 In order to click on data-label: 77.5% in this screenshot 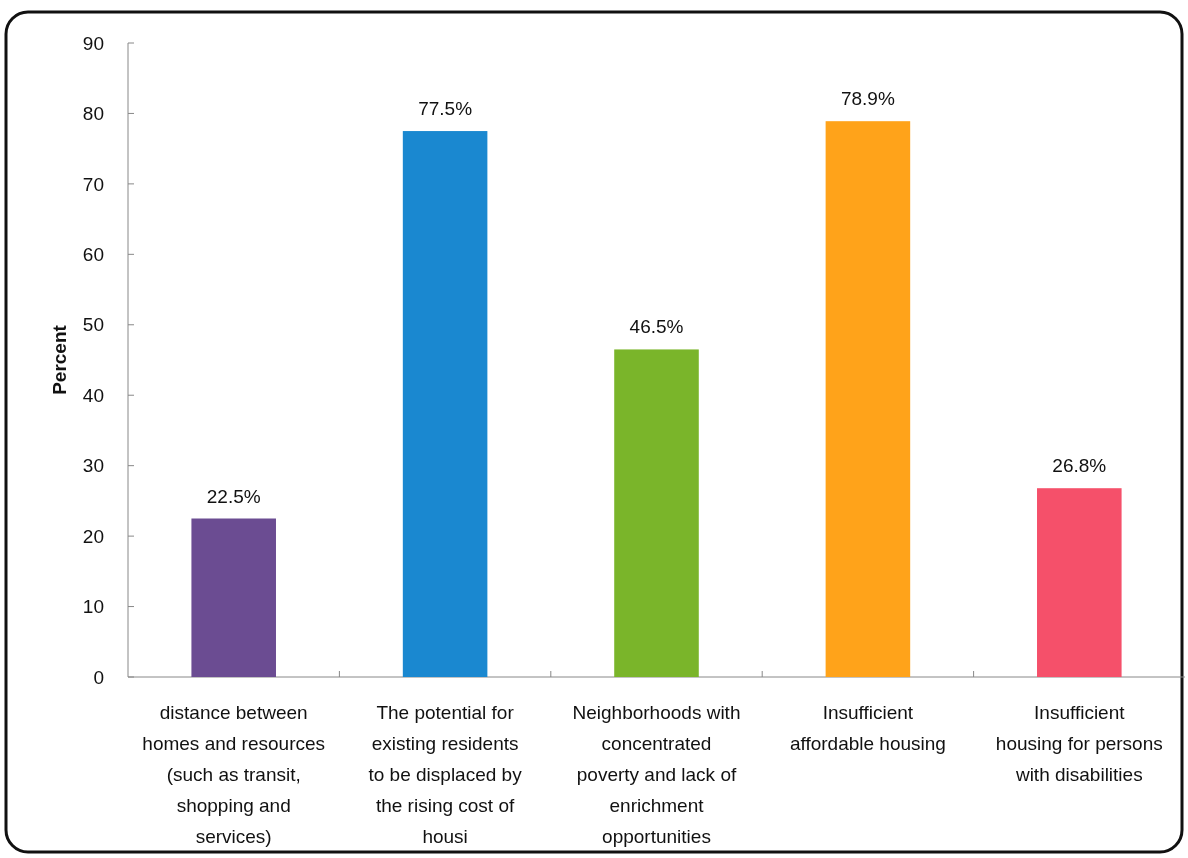, I will do `click(445, 109)`.